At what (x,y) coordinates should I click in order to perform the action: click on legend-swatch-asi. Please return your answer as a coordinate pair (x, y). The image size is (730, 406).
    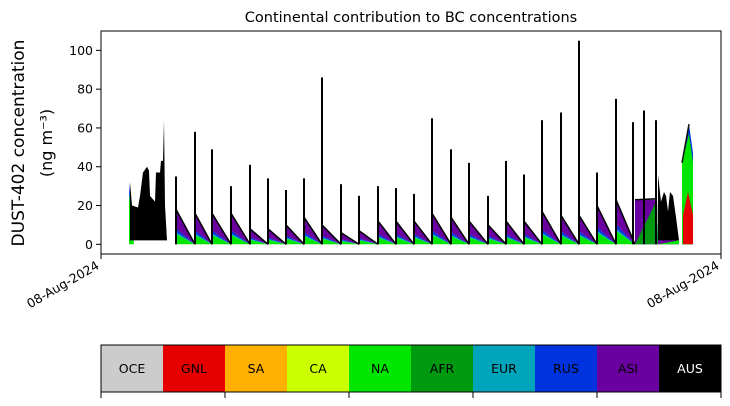
    Looking at the image, I should click on (628, 368).